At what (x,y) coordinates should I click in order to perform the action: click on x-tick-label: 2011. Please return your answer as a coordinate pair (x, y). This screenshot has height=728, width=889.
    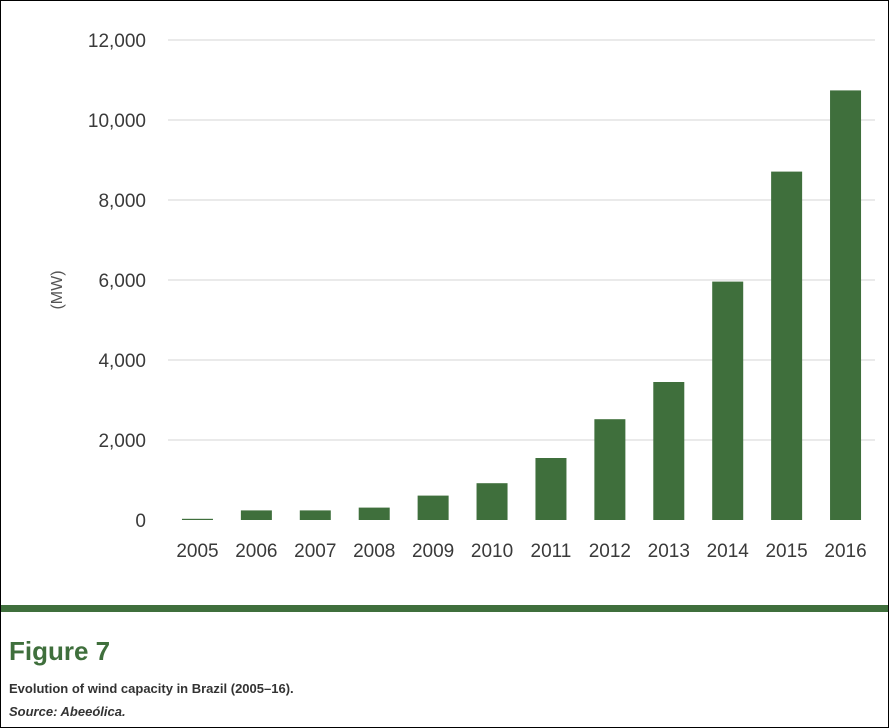
    Looking at the image, I should click on (551, 551).